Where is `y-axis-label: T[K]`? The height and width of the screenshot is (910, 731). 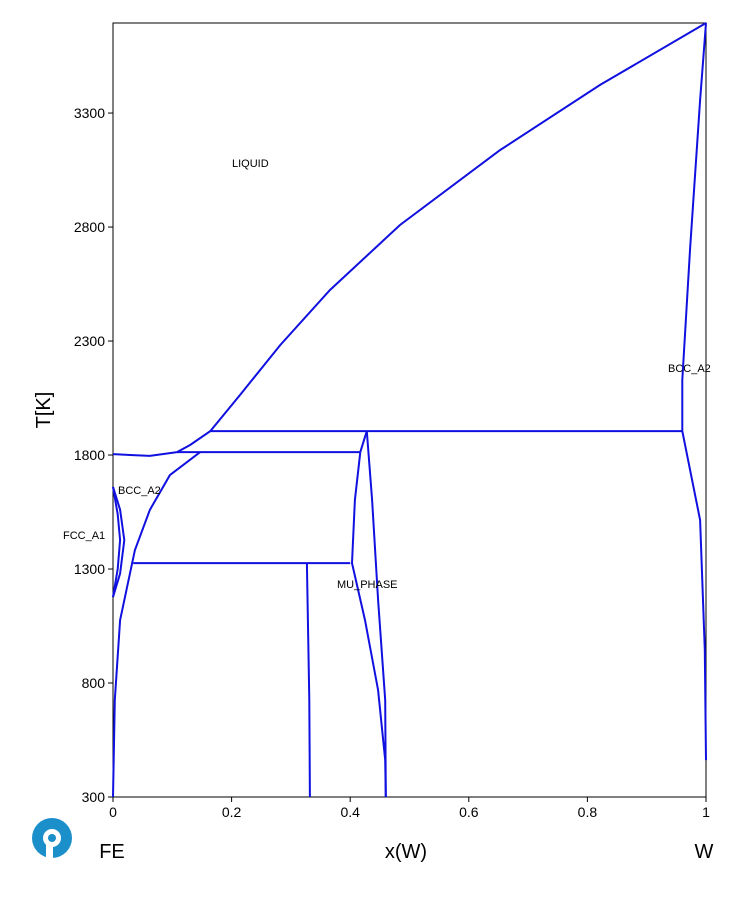 y-axis-label: T[K] is located at coordinates (44, 410).